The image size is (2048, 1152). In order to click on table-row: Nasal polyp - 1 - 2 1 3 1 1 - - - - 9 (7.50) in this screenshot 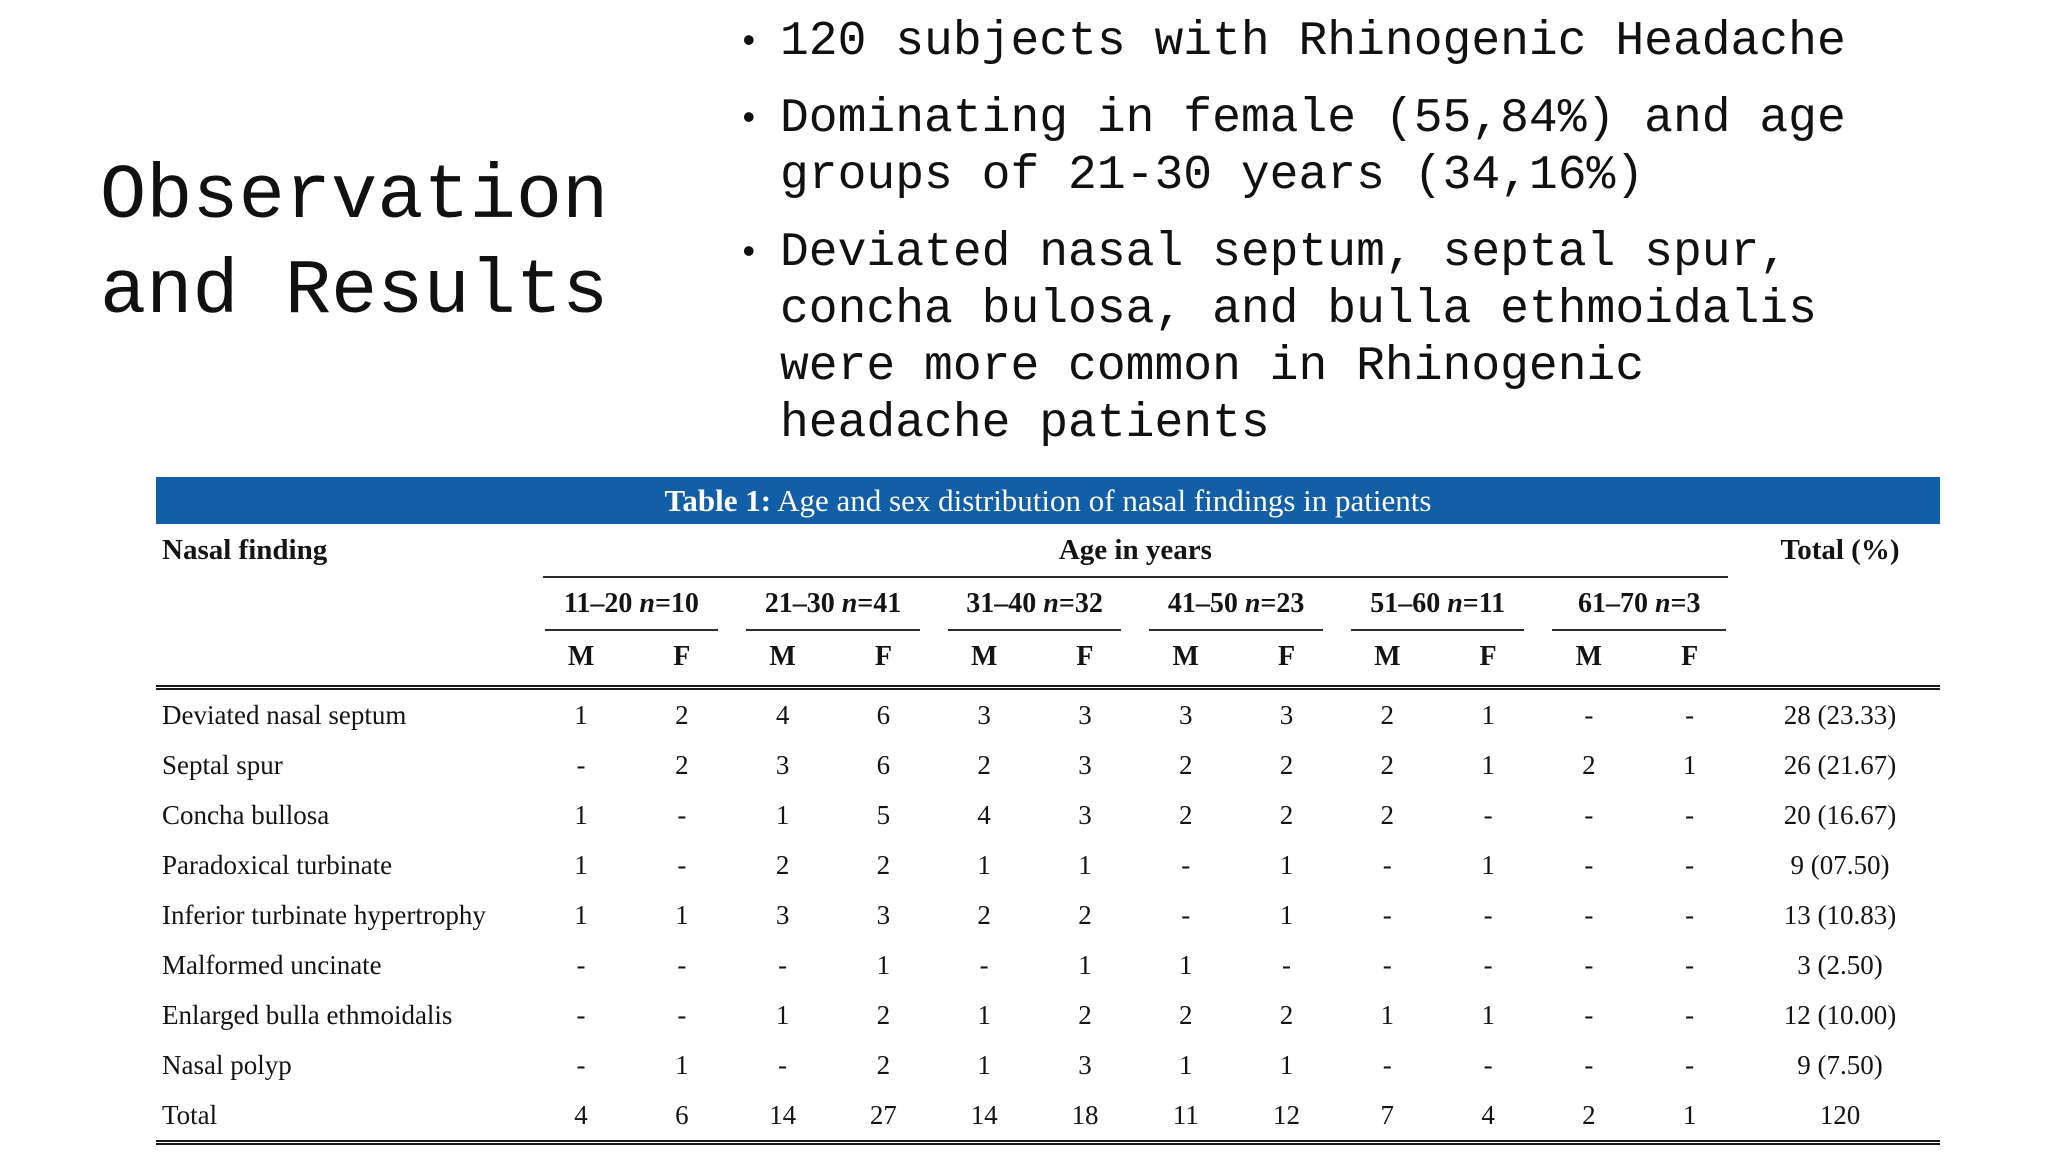, I will do `click(1048, 1065)`.